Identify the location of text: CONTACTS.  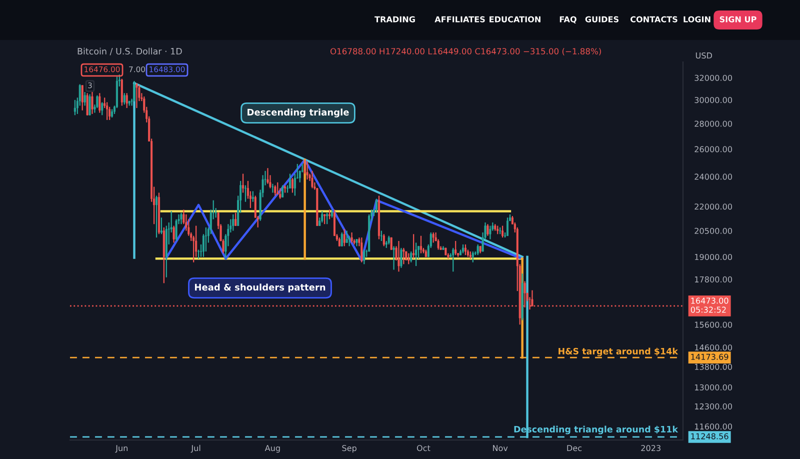
(654, 19).